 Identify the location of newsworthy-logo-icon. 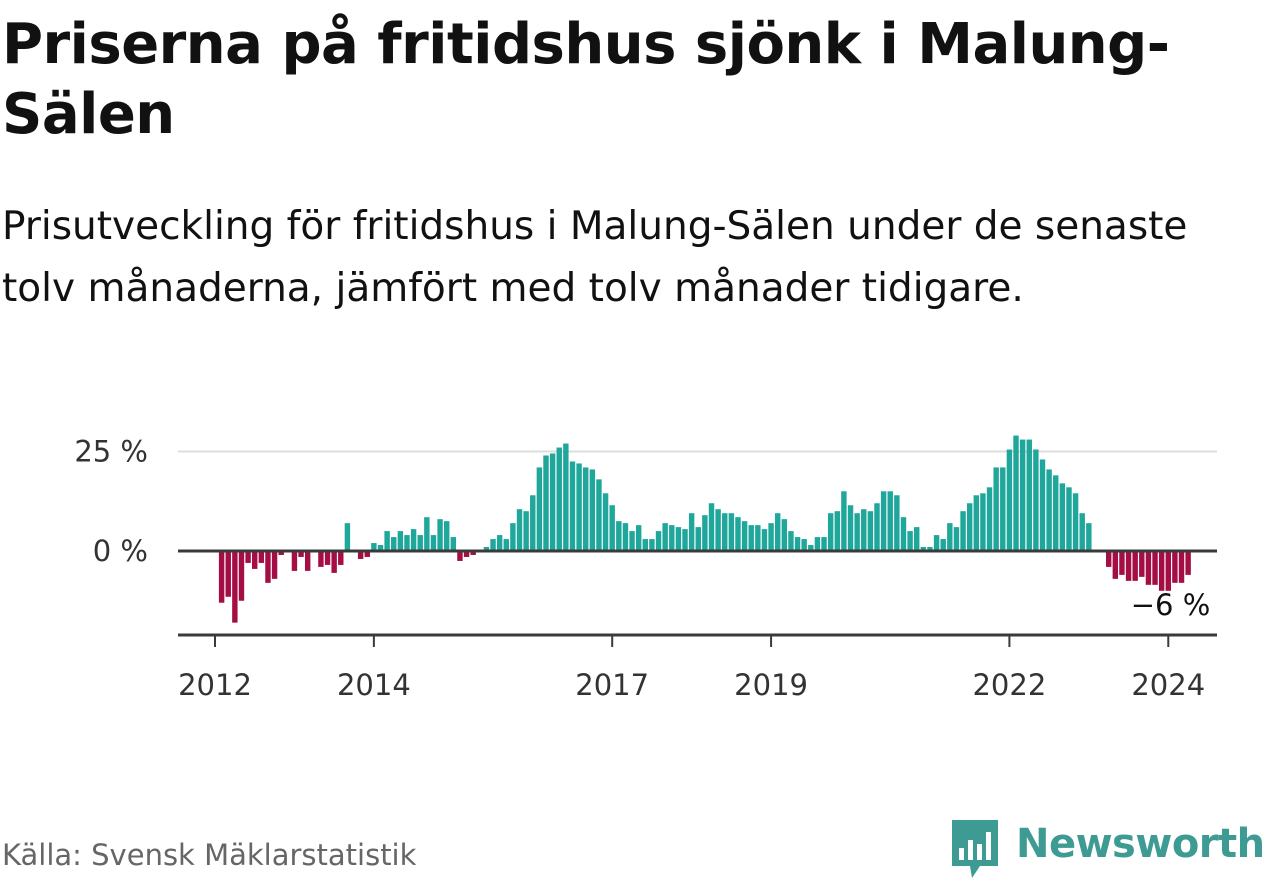
(975, 849).